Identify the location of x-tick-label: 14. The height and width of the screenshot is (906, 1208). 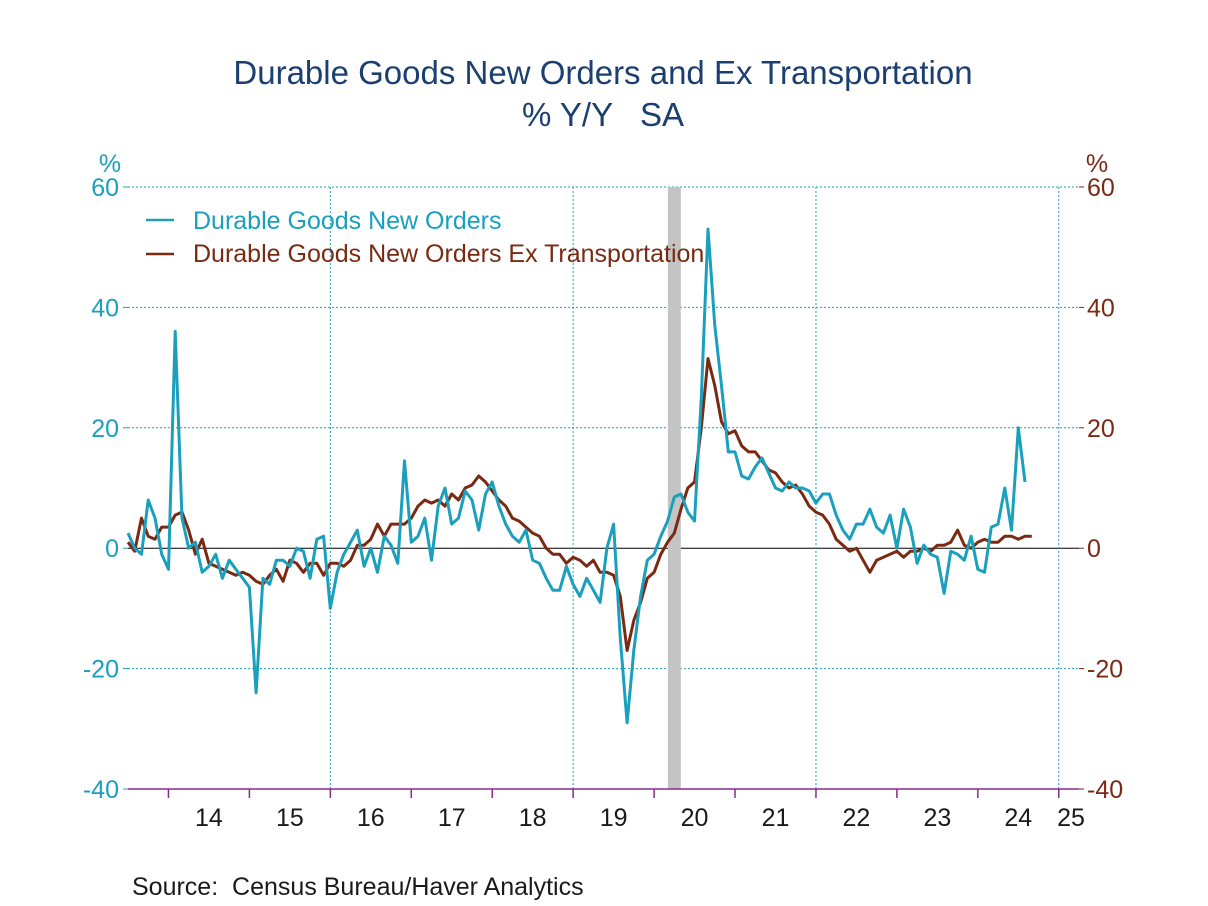
(209, 818).